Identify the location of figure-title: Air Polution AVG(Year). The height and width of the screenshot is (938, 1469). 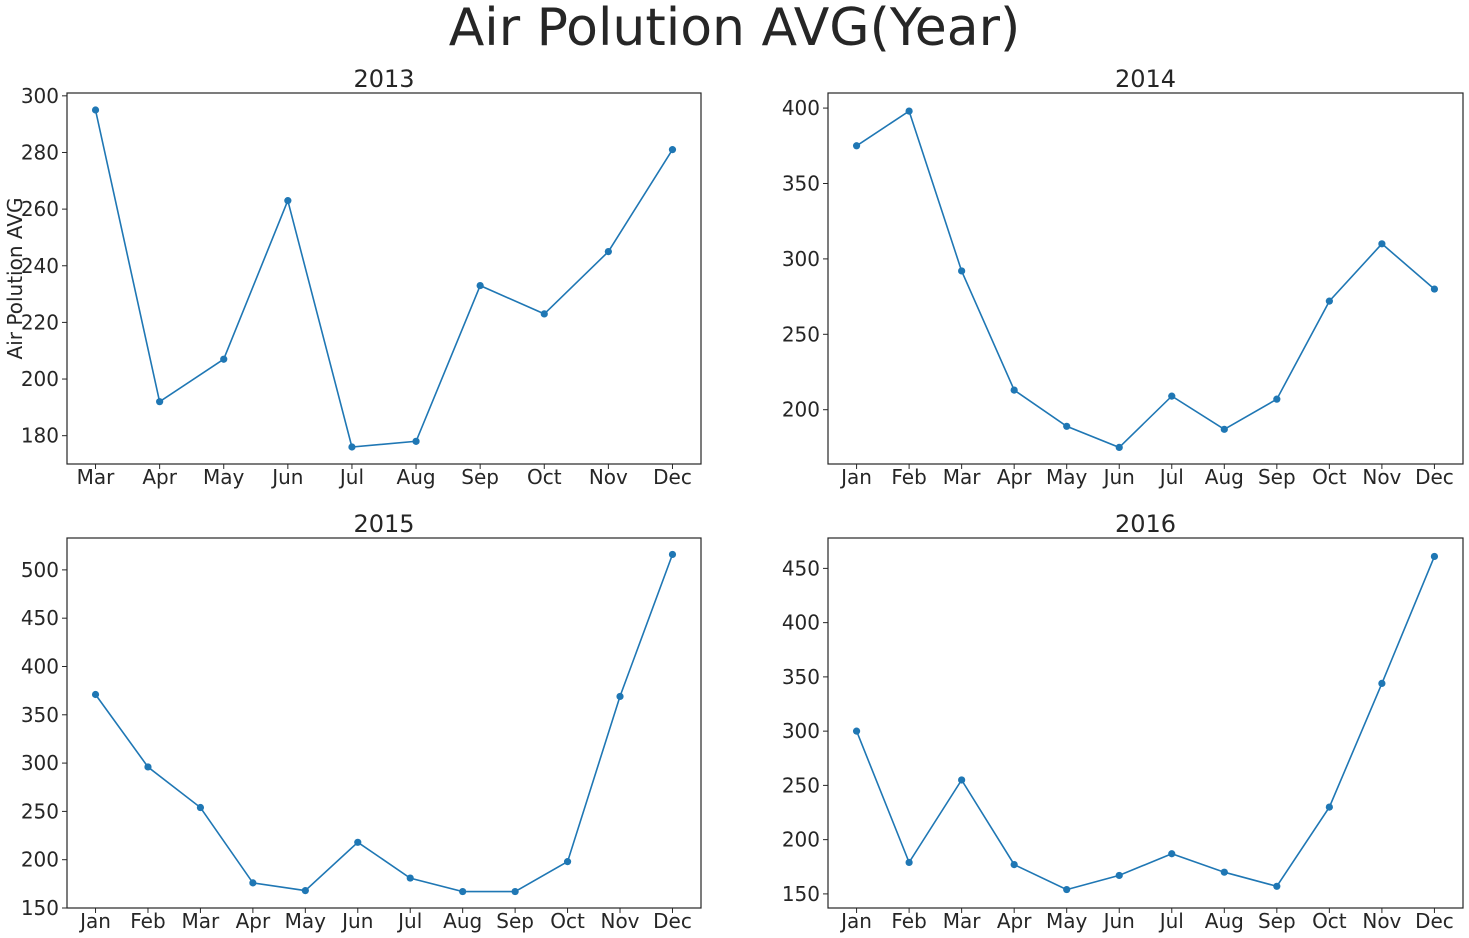
(734, 29).